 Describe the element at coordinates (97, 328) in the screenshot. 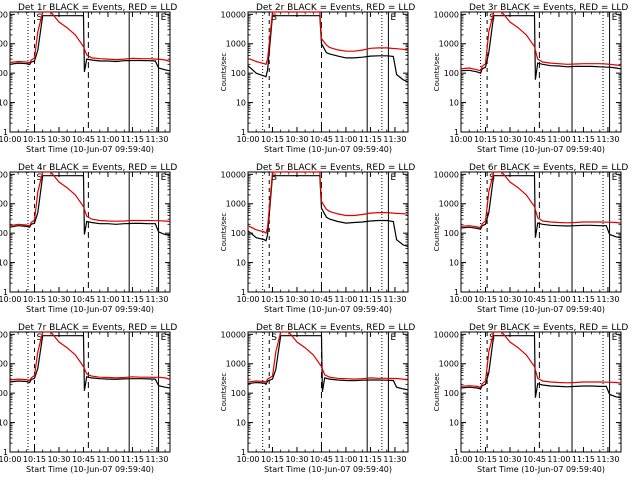

I see `panel-title: Det 7r BLACK = Events, RED = LLD` at that location.